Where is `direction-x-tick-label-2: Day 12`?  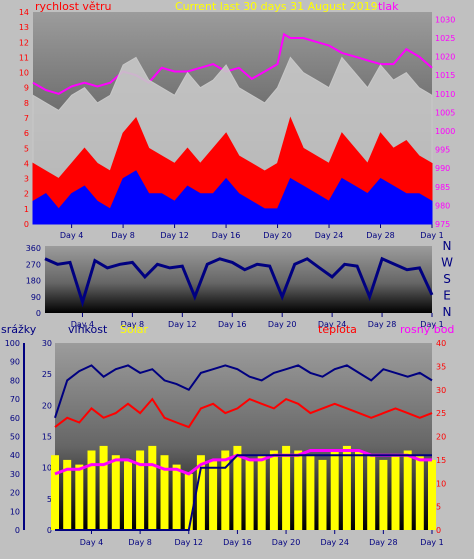
direction-x-tick-label-2: Day 12 is located at coordinates (182, 324).